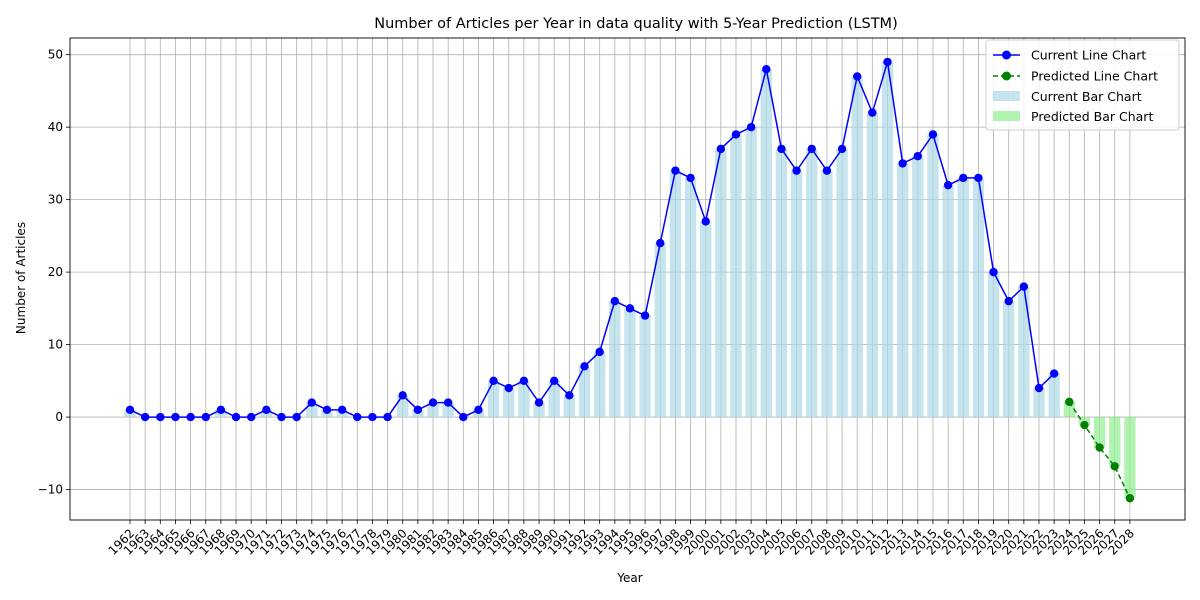 The height and width of the screenshot is (600, 1200). What do you see at coordinates (629, 578) in the screenshot?
I see `x-axis-title: Year` at bounding box center [629, 578].